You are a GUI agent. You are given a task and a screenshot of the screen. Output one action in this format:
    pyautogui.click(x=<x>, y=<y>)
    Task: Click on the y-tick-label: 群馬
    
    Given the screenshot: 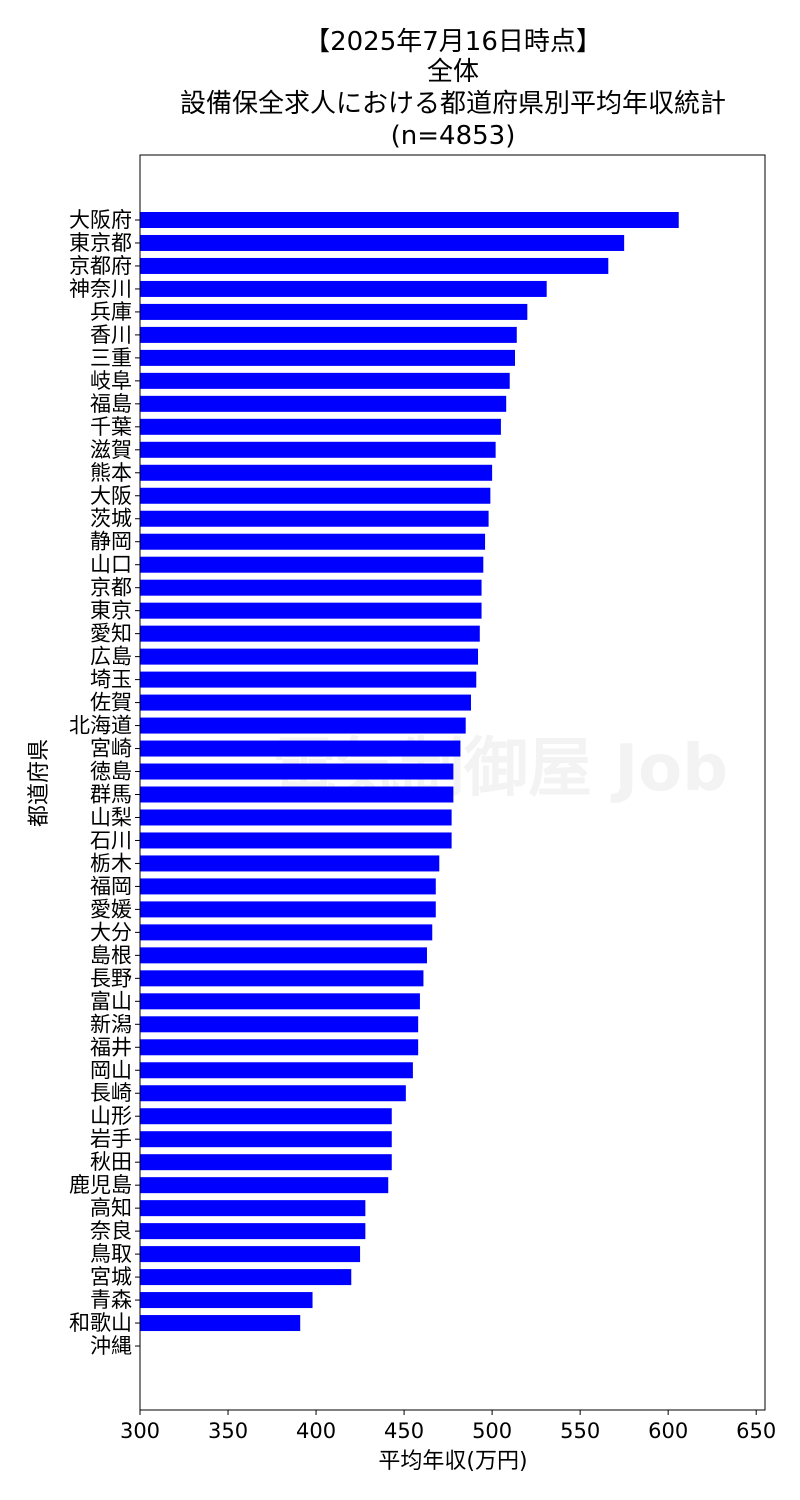 What is the action you would take?
    pyautogui.click(x=111, y=795)
    